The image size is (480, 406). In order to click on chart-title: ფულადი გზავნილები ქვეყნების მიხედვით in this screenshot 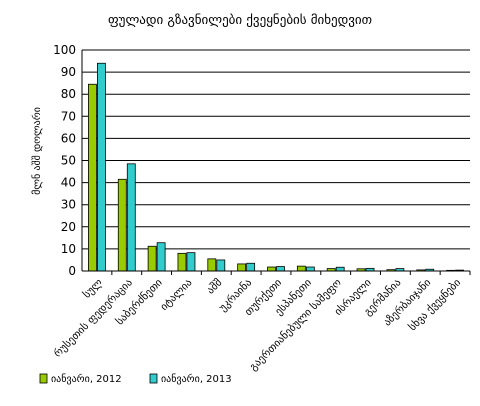, I will do `click(240, 20)`.